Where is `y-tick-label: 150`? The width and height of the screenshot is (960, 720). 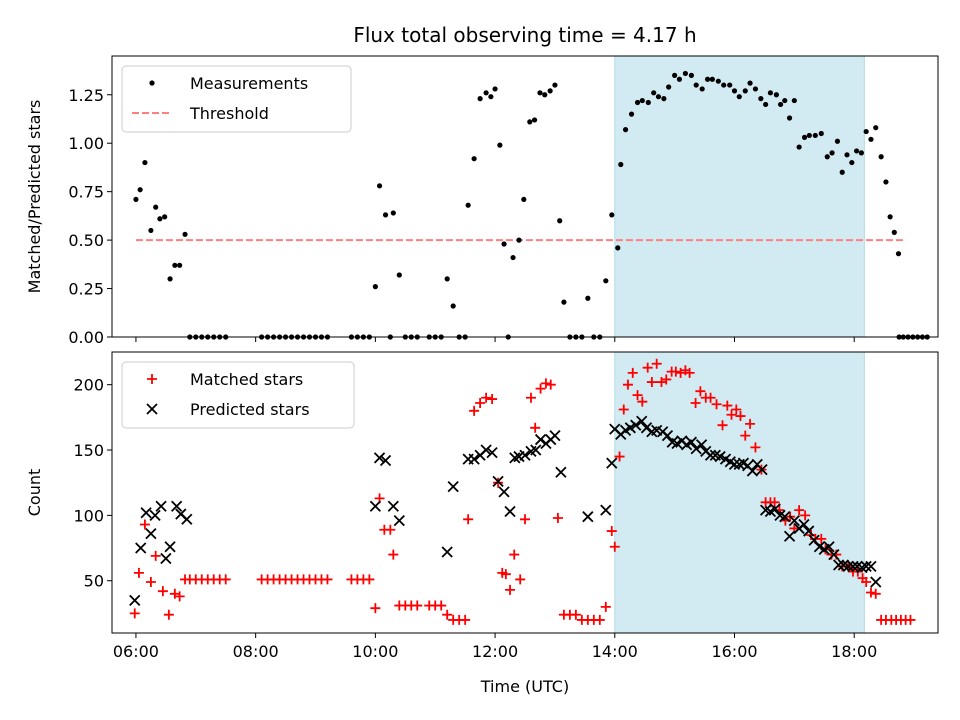
y-tick-label: 150 is located at coordinates (88, 450).